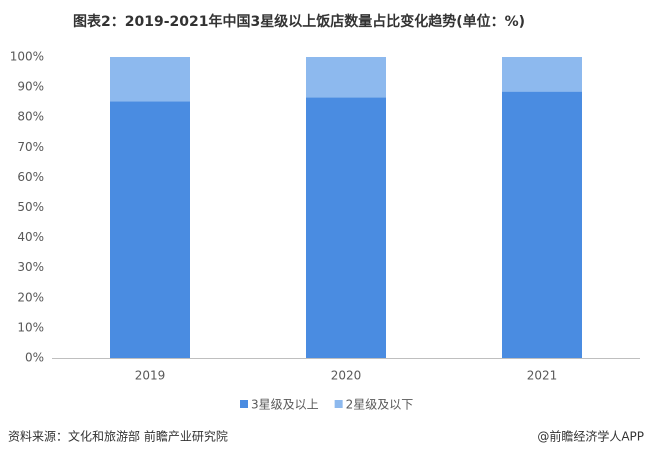  I want to click on legend-label: 3星级及以上, so click(285, 405).